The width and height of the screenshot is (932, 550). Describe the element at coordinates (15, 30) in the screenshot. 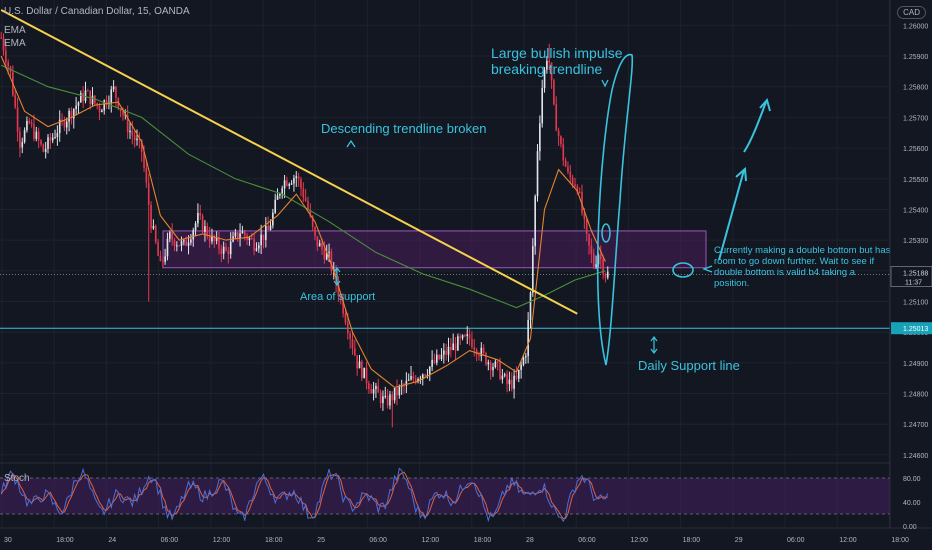

I see `ema-legend-1: EMA` at that location.